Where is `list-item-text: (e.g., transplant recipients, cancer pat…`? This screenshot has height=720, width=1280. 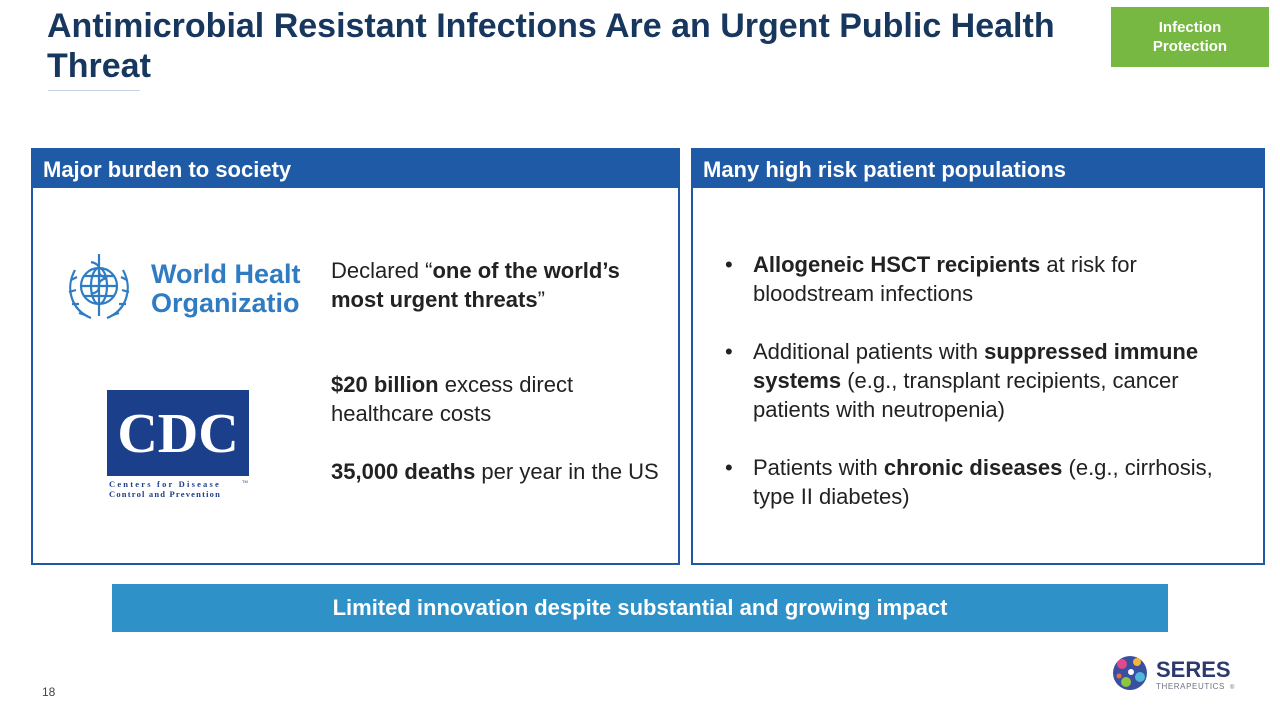 list-item-text: (e.g., transplant recipients, cancer pat… is located at coordinates (966, 395).